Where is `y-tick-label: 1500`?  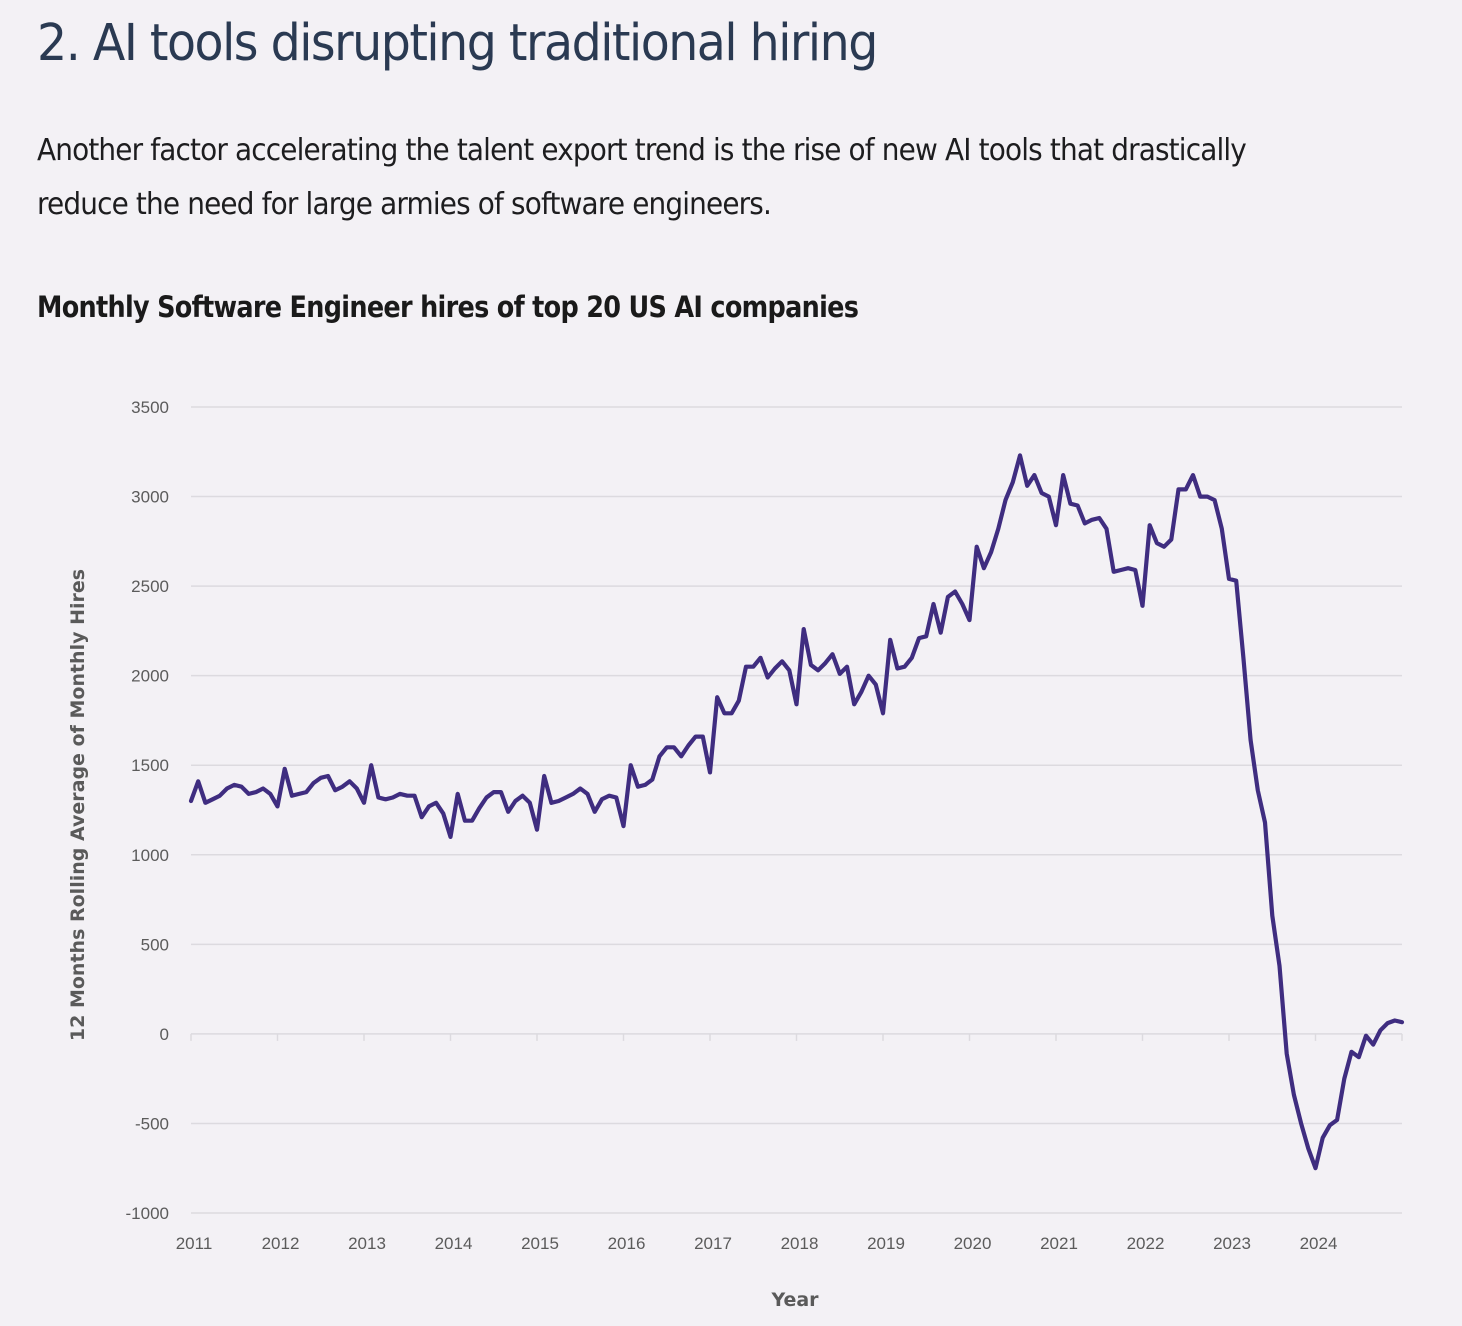
y-tick-label: 1500 is located at coordinates (150, 765).